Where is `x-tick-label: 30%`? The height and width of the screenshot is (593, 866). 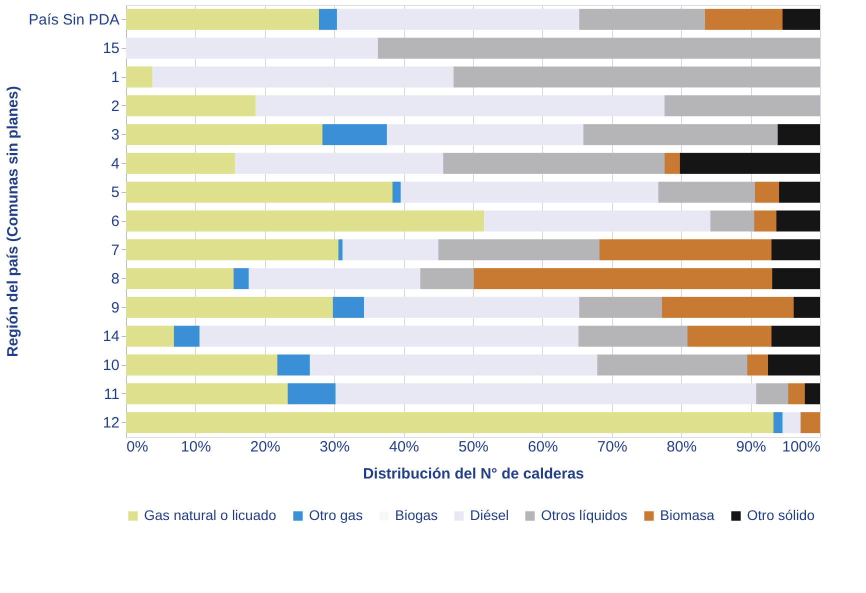 x-tick-label: 30% is located at coordinates (335, 447).